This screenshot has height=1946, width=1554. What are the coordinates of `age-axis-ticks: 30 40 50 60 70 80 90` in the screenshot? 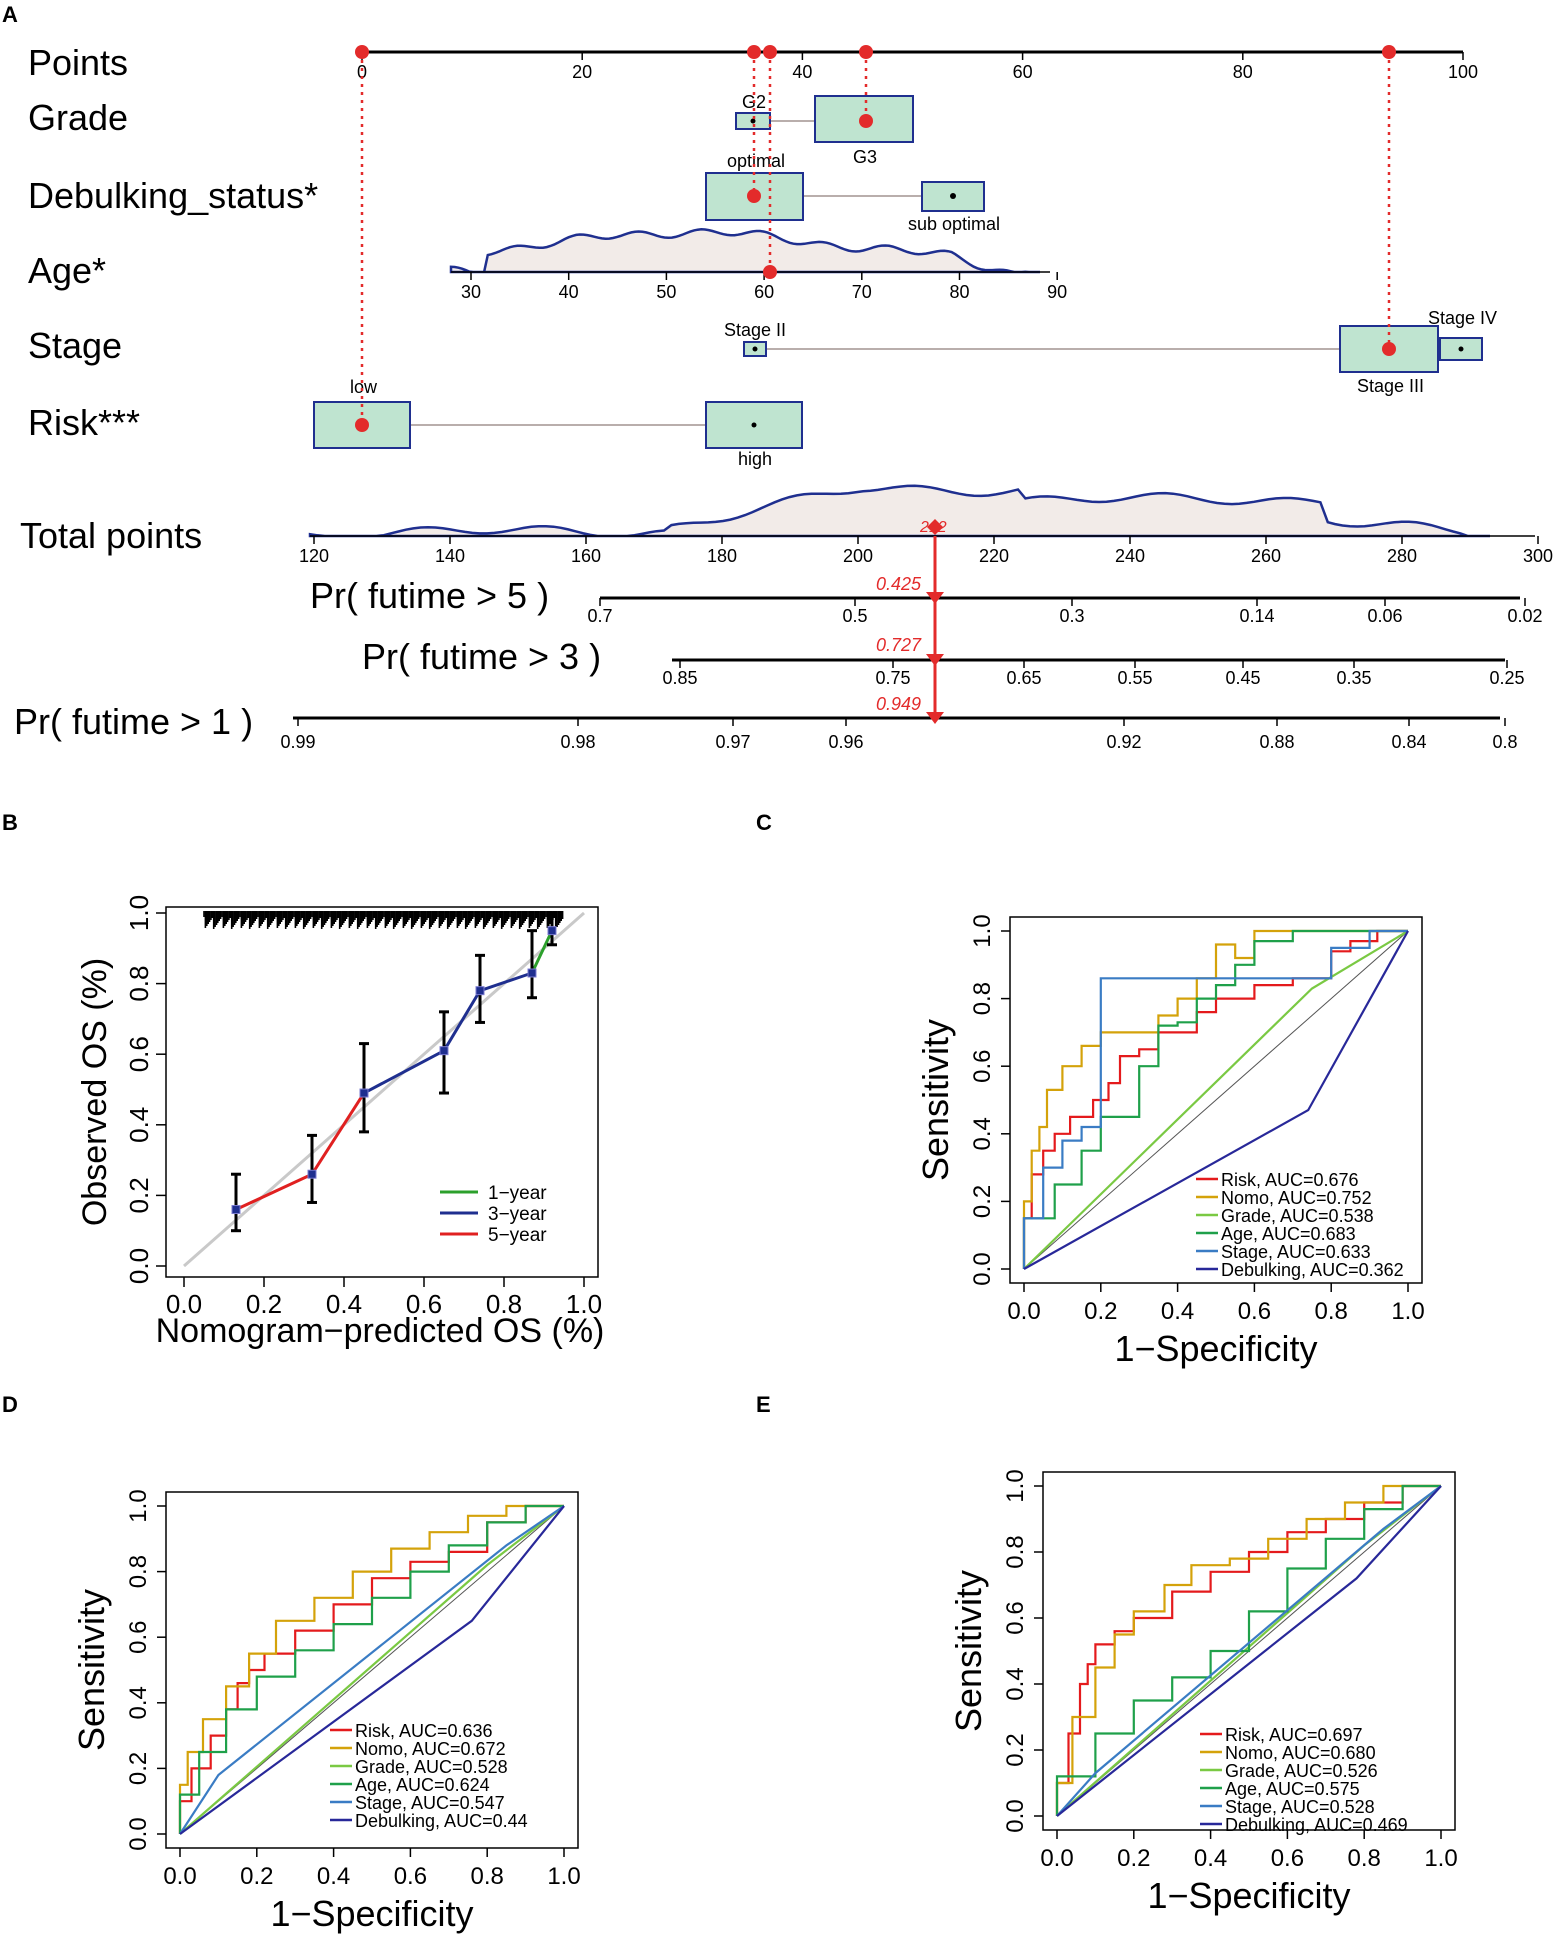 It's located at (764, 287).